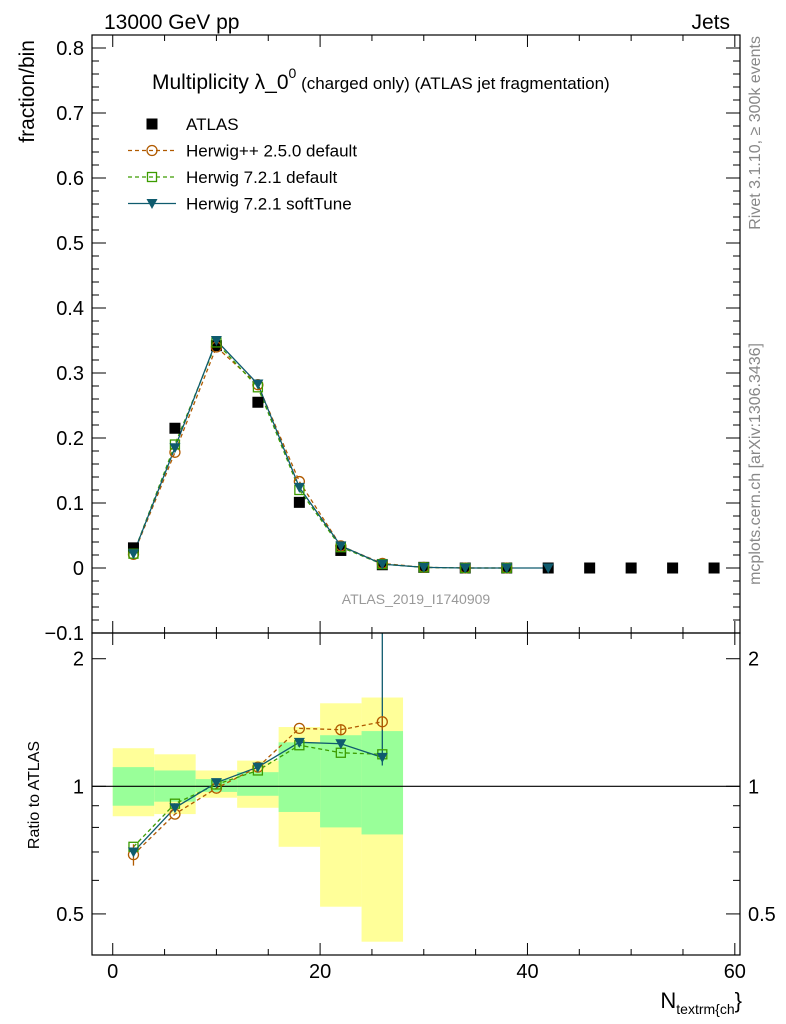  Describe the element at coordinates (78, 569) in the screenshot. I see `y-tick-label: 0` at that location.